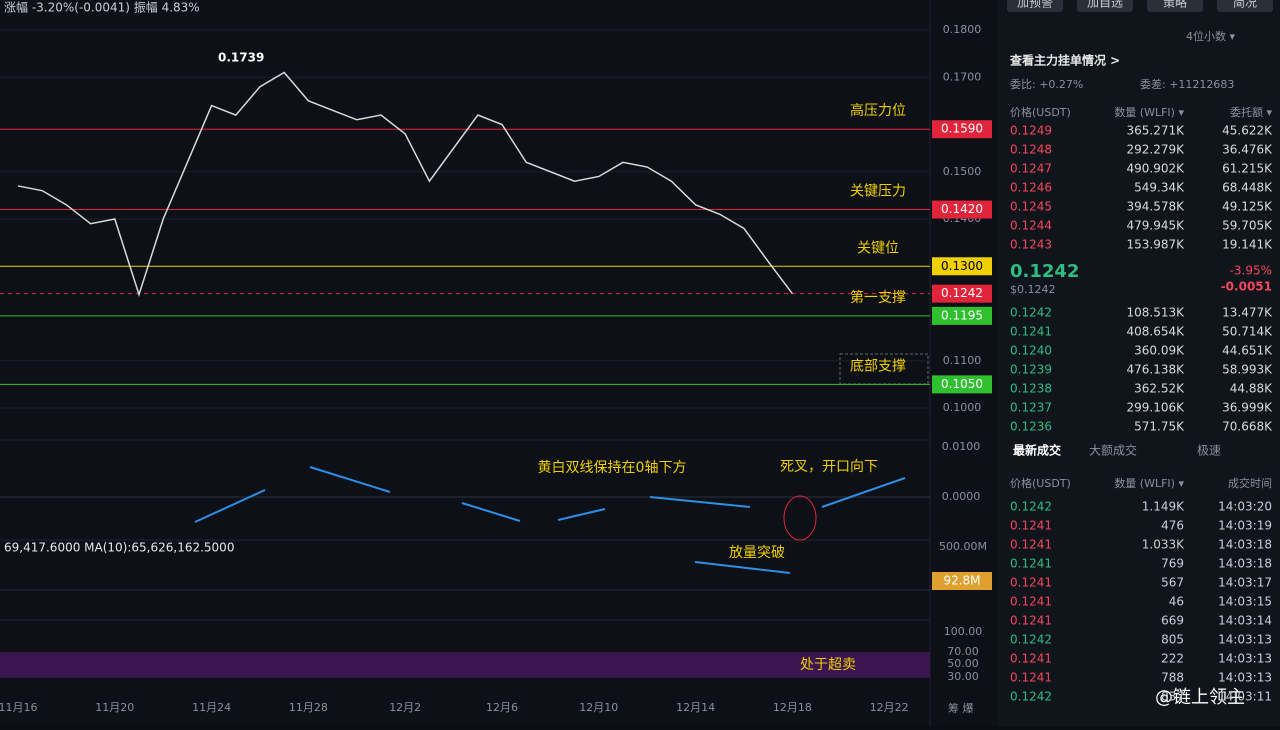  Describe the element at coordinates (1031, 150) in the screenshot. I see `book-cell: 0.1248` at that location.